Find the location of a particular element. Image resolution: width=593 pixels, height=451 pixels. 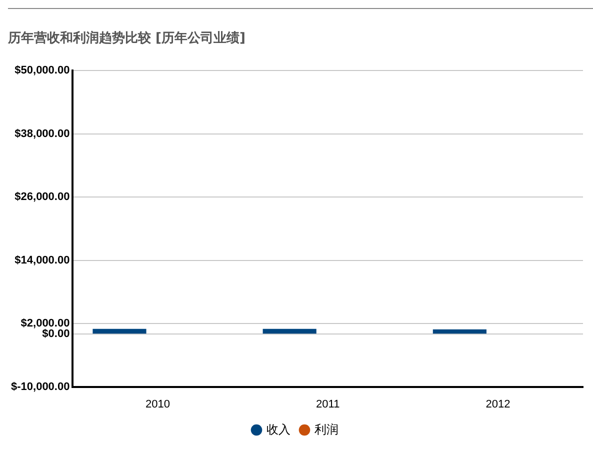

y-tick-label: $-10,000.00 is located at coordinates (40, 386).